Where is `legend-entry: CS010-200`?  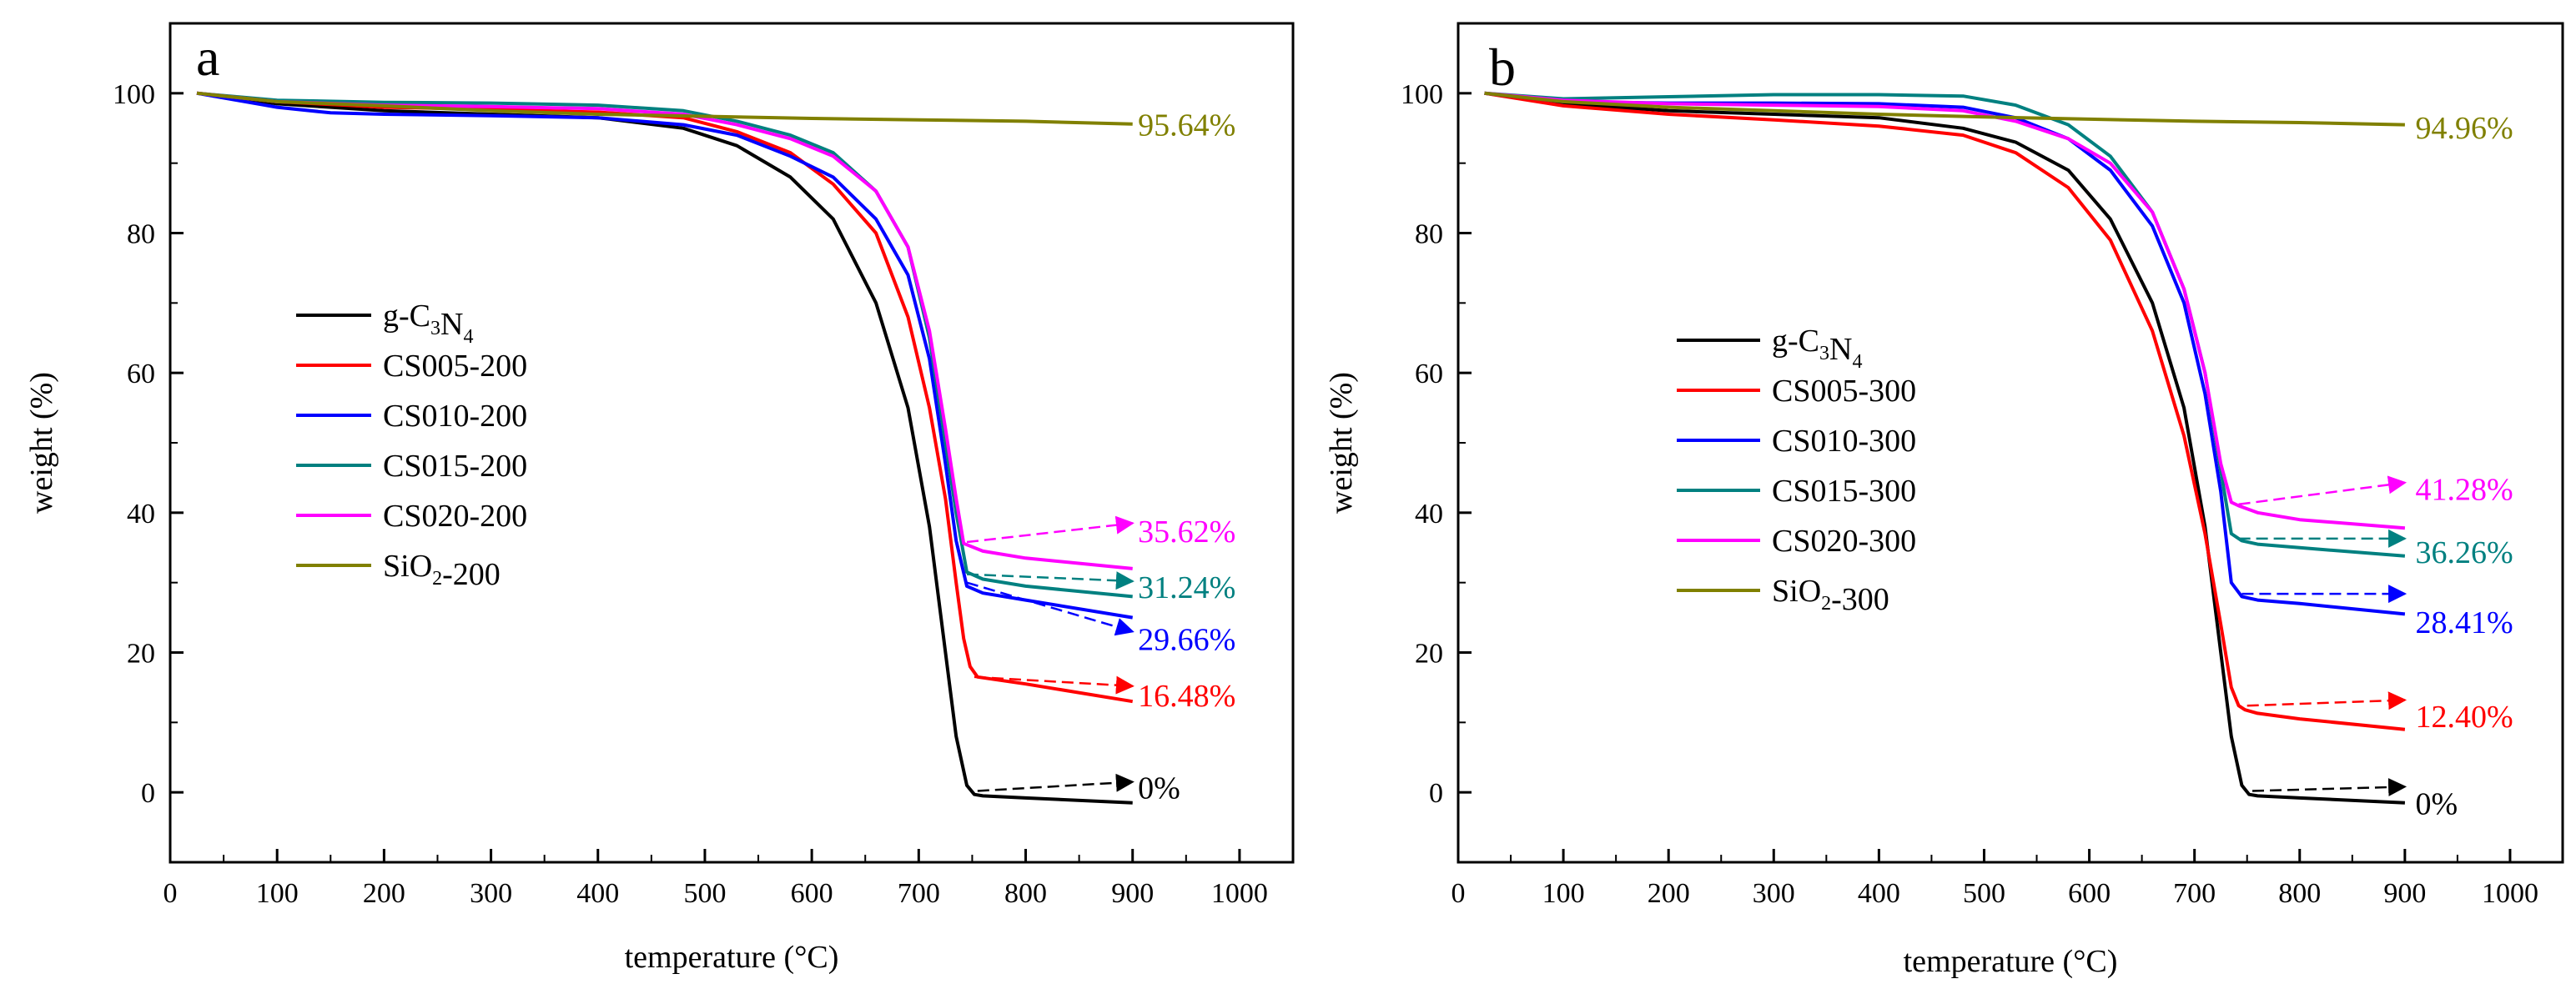 legend-entry: CS010-200 is located at coordinates (455, 416).